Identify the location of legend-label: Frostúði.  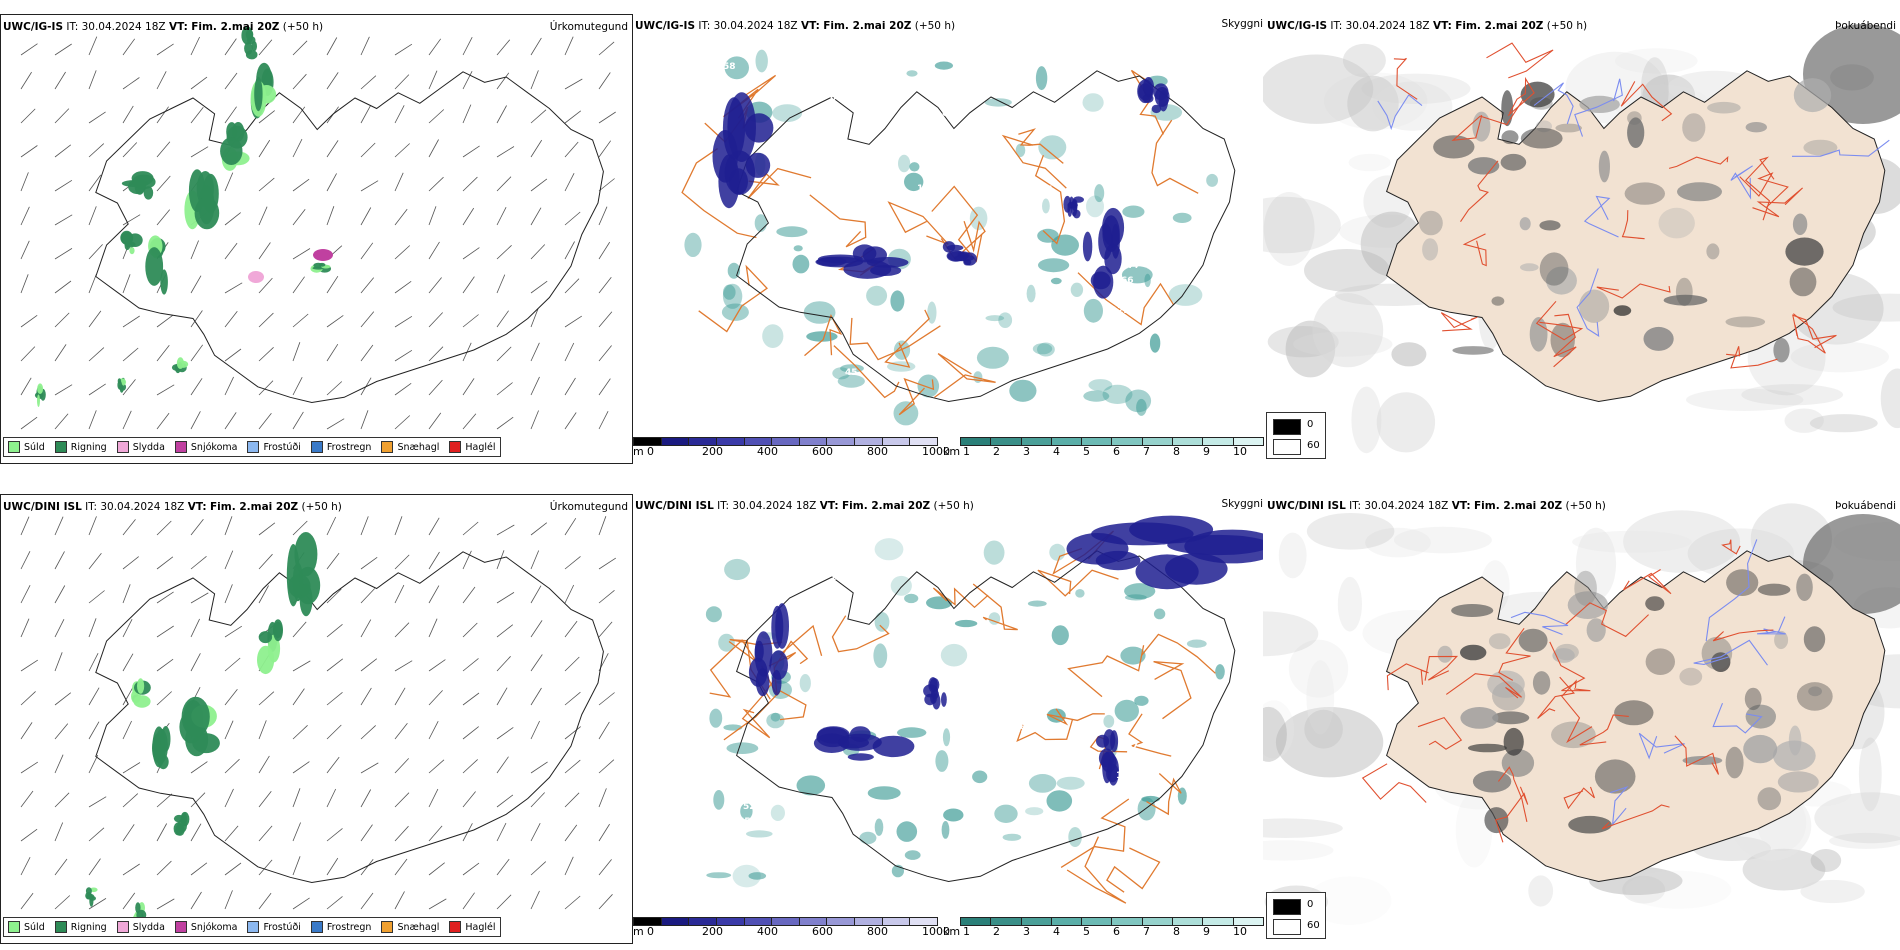
(282, 447).